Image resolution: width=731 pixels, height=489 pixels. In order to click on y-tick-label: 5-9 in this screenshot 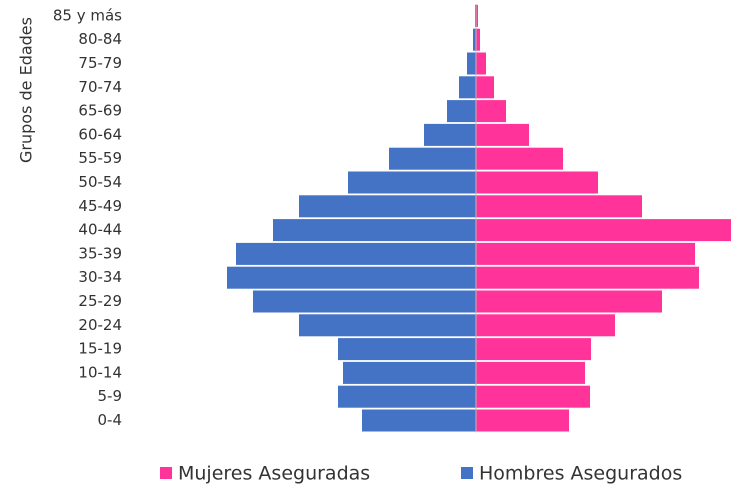, I will do `click(110, 396)`.